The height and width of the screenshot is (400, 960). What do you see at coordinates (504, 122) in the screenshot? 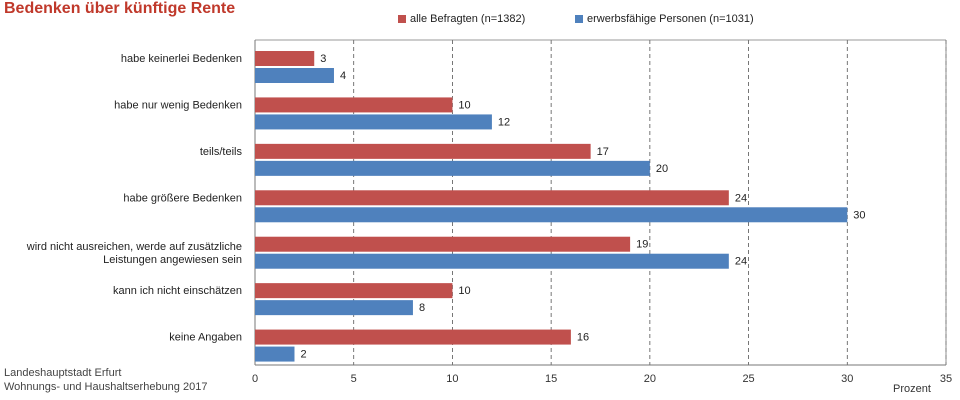
I see `data-label-2-2: 12` at bounding box center [504, 122].